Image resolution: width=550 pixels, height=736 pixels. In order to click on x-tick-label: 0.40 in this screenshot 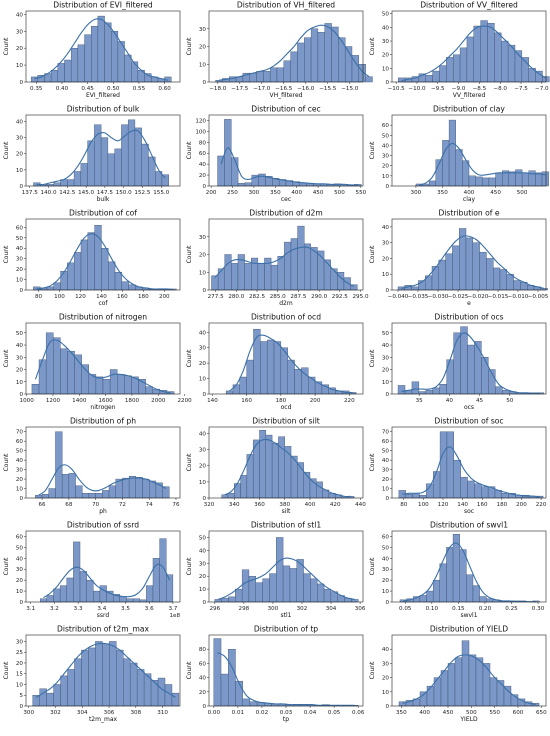, I will do `click(62, 89)`.